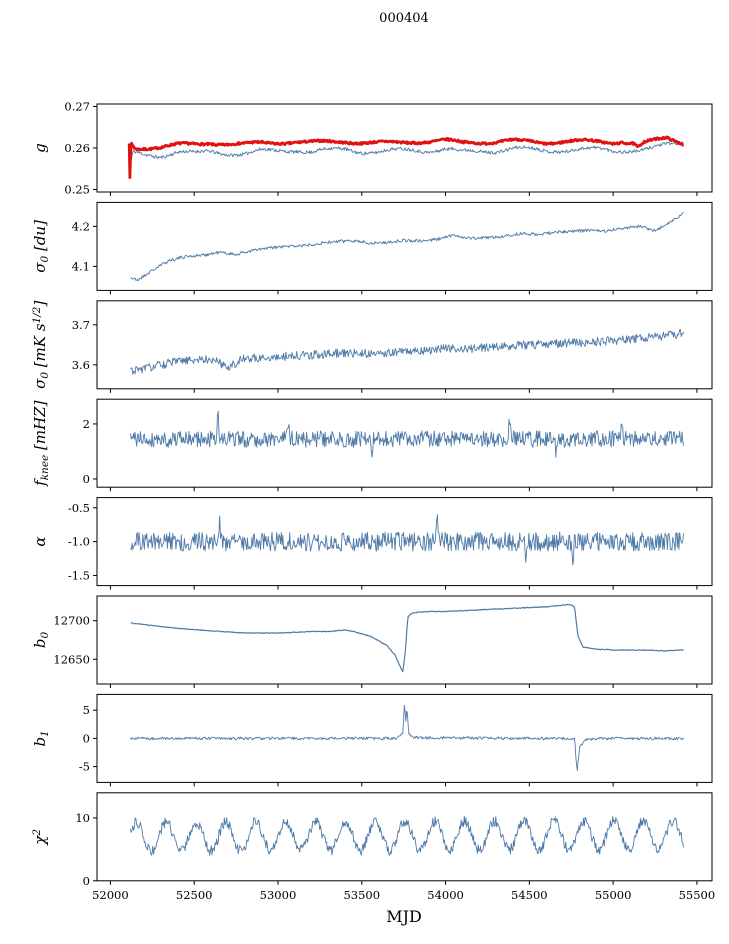  I want to click on y-tick-label: -1.5, so click(79, 575).